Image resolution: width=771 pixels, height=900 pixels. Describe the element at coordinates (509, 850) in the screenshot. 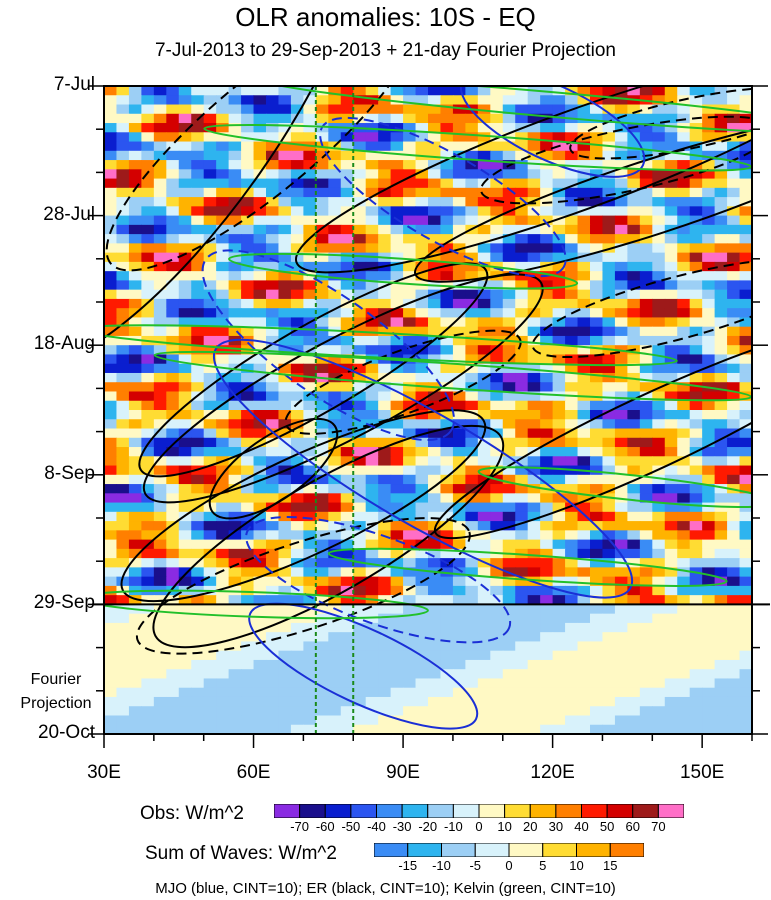

I see `waves-colorbar` at that location.